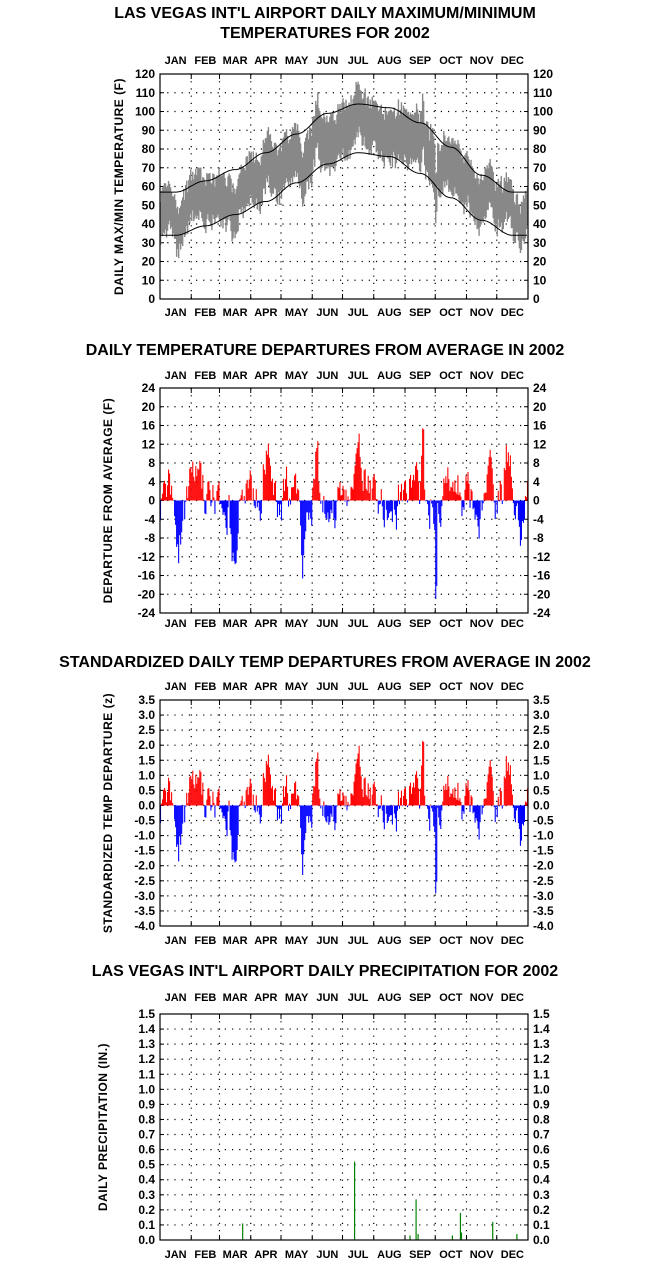 Image resolution: width=650 pixels, height=1268 pixels. I want to click on y-tick-label-right: -8, so click(538, 538).